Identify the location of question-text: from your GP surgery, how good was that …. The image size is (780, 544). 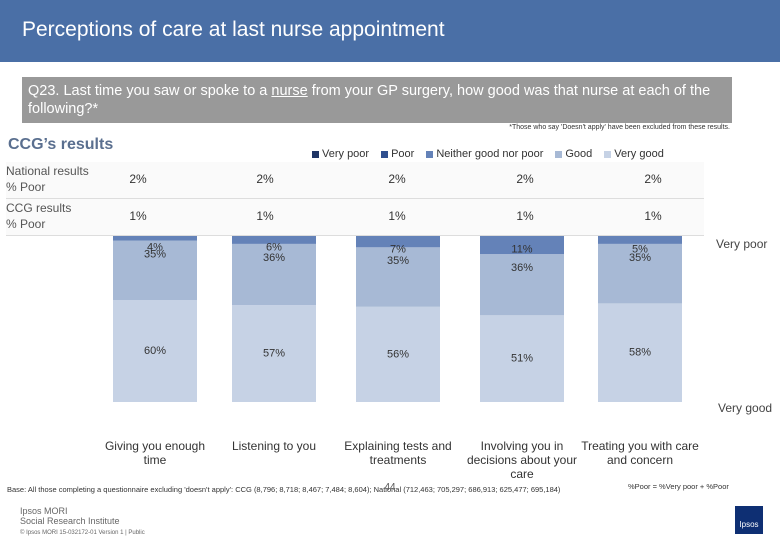
(369, 100).